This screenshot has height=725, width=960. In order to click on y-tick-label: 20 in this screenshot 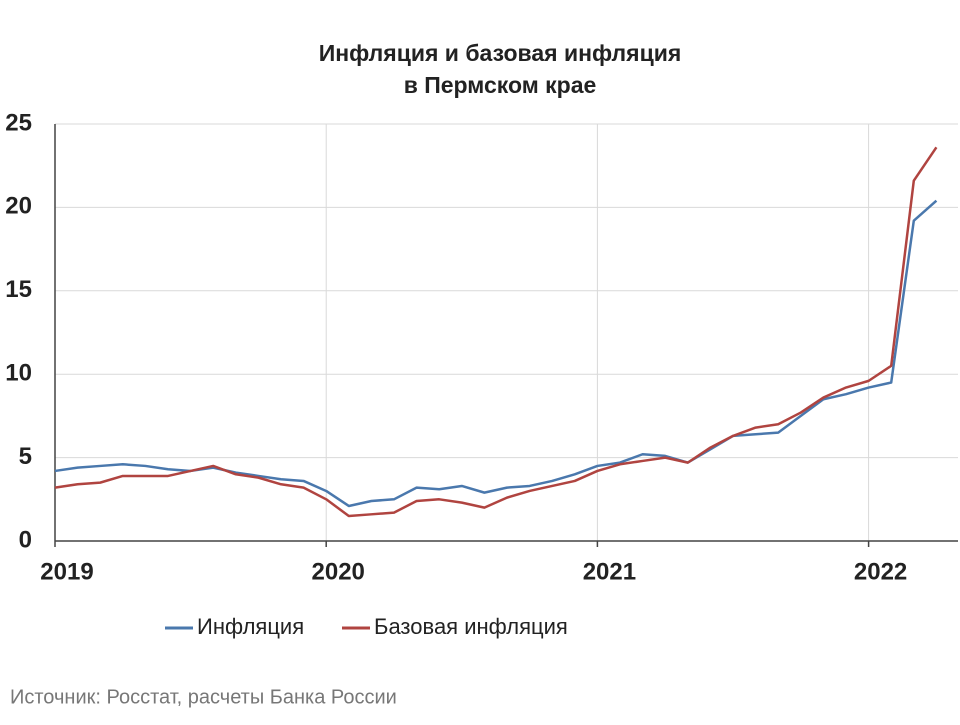, I will do `click(18, 206)`.